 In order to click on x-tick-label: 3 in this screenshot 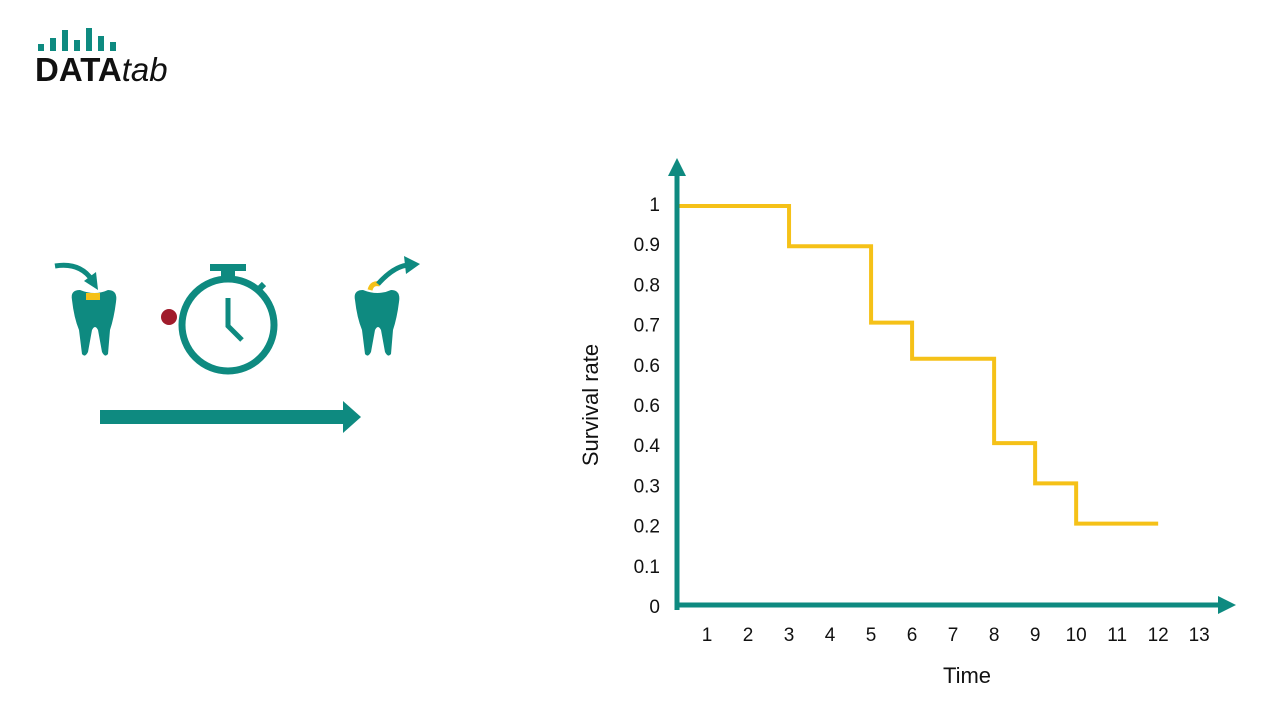, I will do `click(789, 635)`.